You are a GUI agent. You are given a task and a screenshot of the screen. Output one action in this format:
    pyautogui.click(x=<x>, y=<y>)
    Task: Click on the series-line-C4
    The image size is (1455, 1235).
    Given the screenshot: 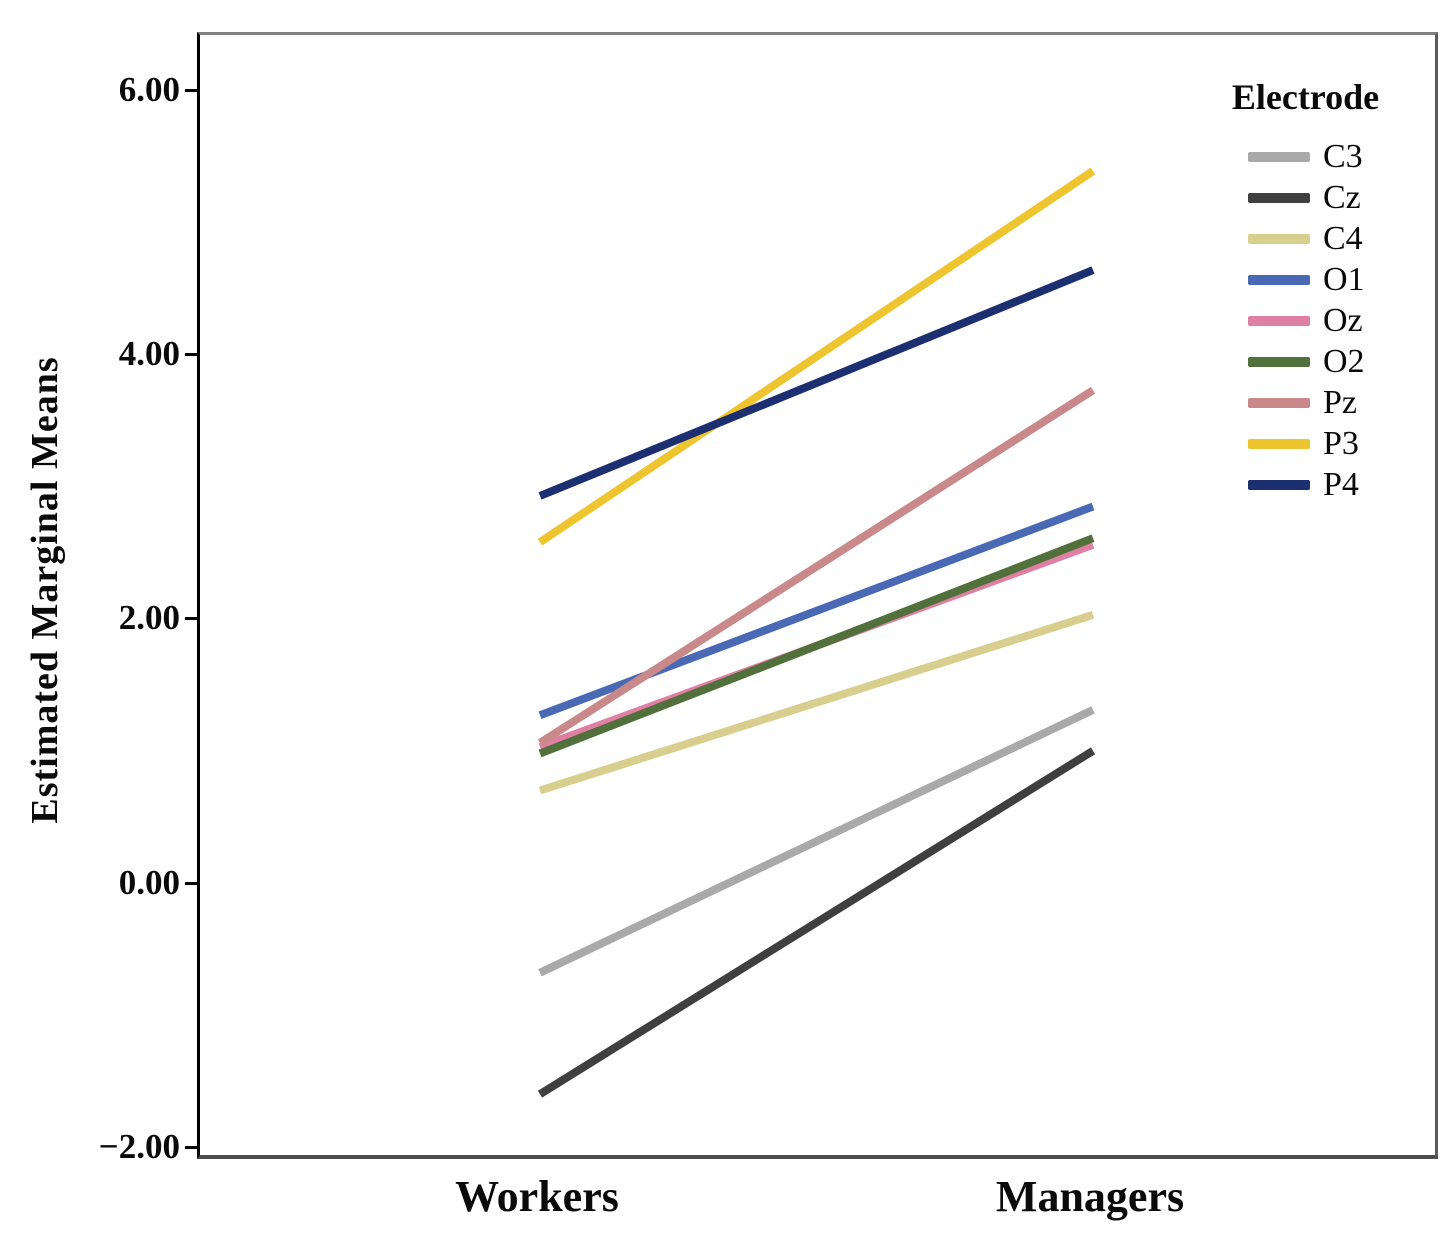 What is the action you would take?
    pyautogui.click(x=816, y=702)
    